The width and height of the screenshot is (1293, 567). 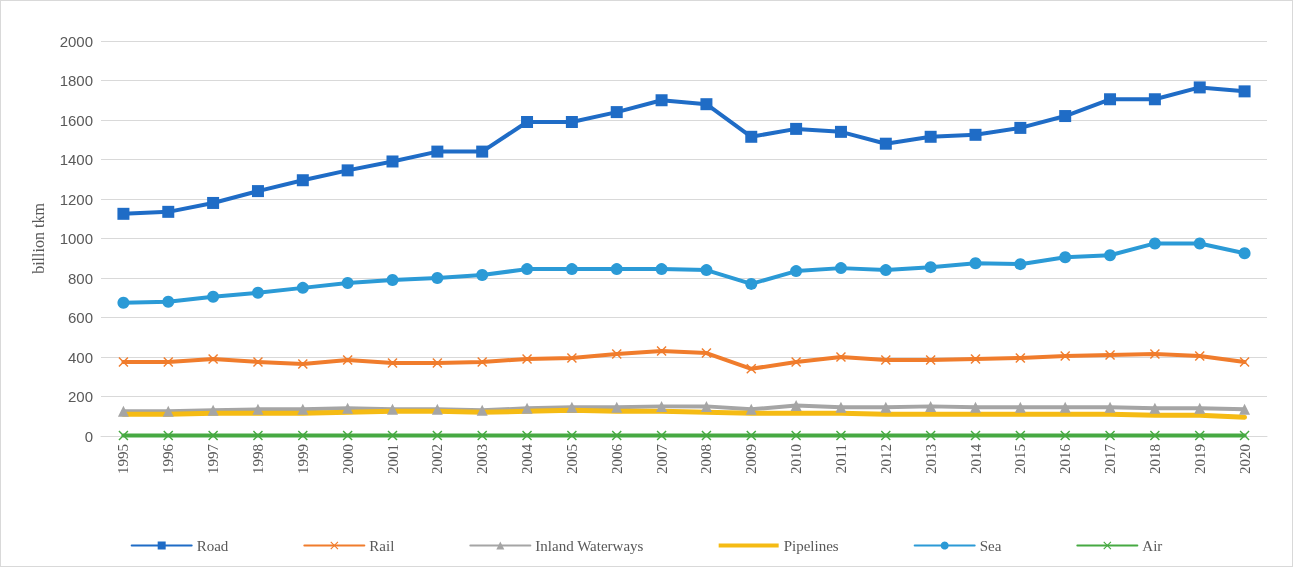 What do you see at coordinates (589, 545) in the screenshot?
I see `legend-label: Inland Waterways` at bounding box center [589, 545].